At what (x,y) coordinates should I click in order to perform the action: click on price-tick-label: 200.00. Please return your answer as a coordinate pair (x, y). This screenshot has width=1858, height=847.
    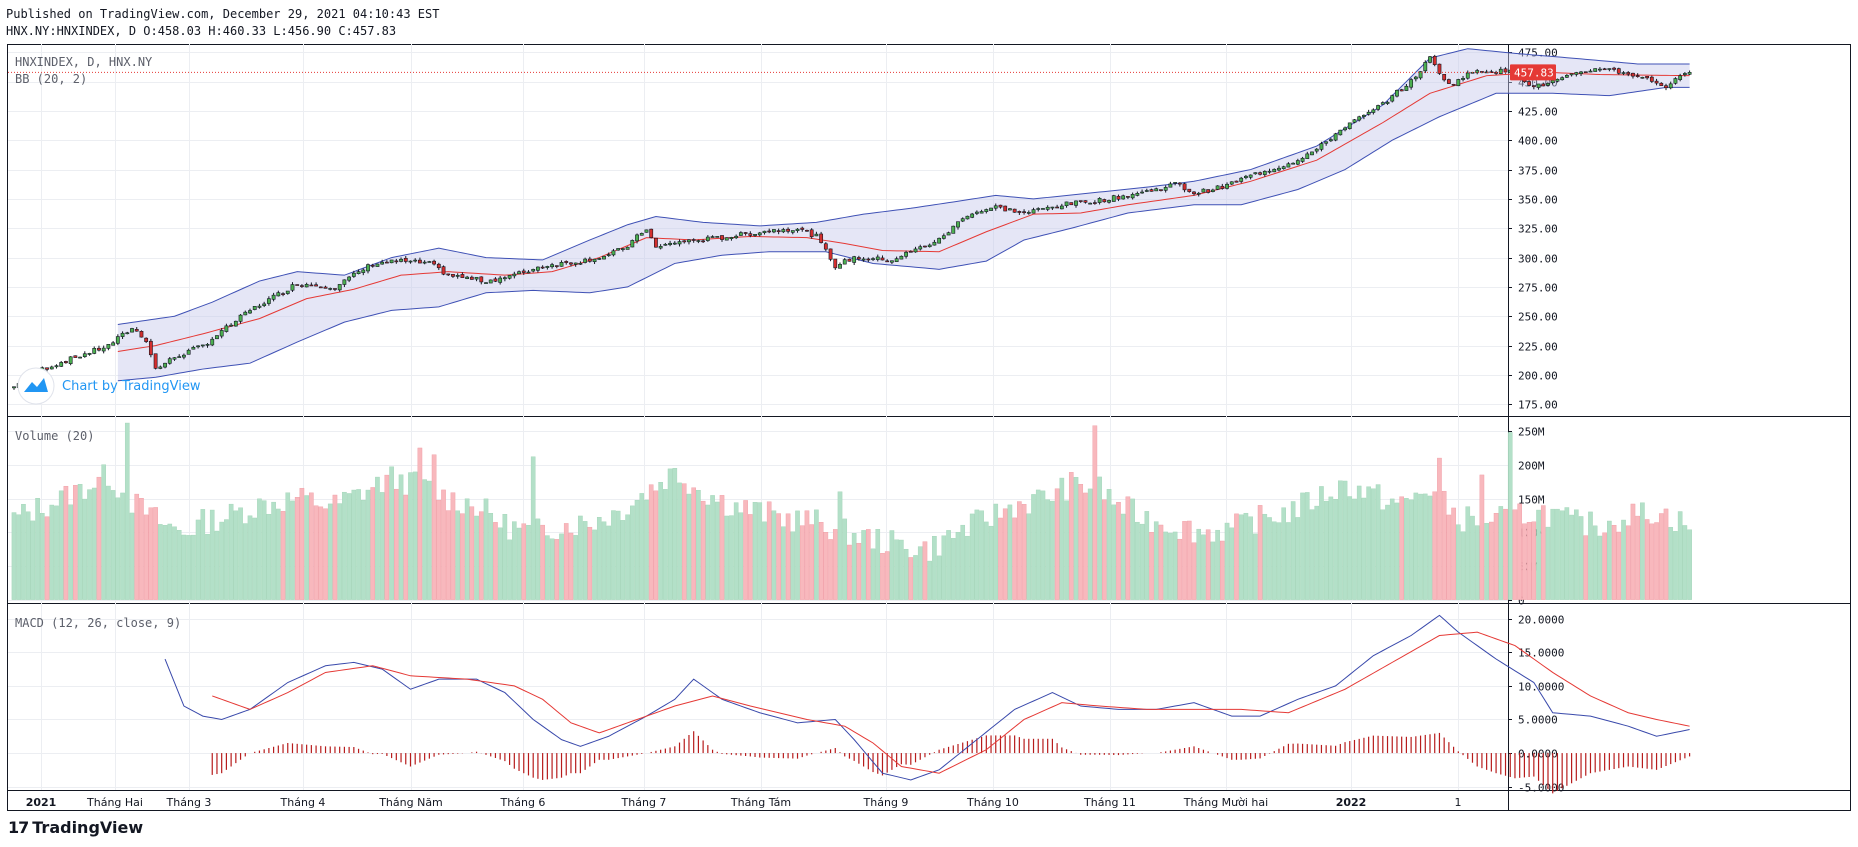
    Looking at the image, I should click on (1538, 376).